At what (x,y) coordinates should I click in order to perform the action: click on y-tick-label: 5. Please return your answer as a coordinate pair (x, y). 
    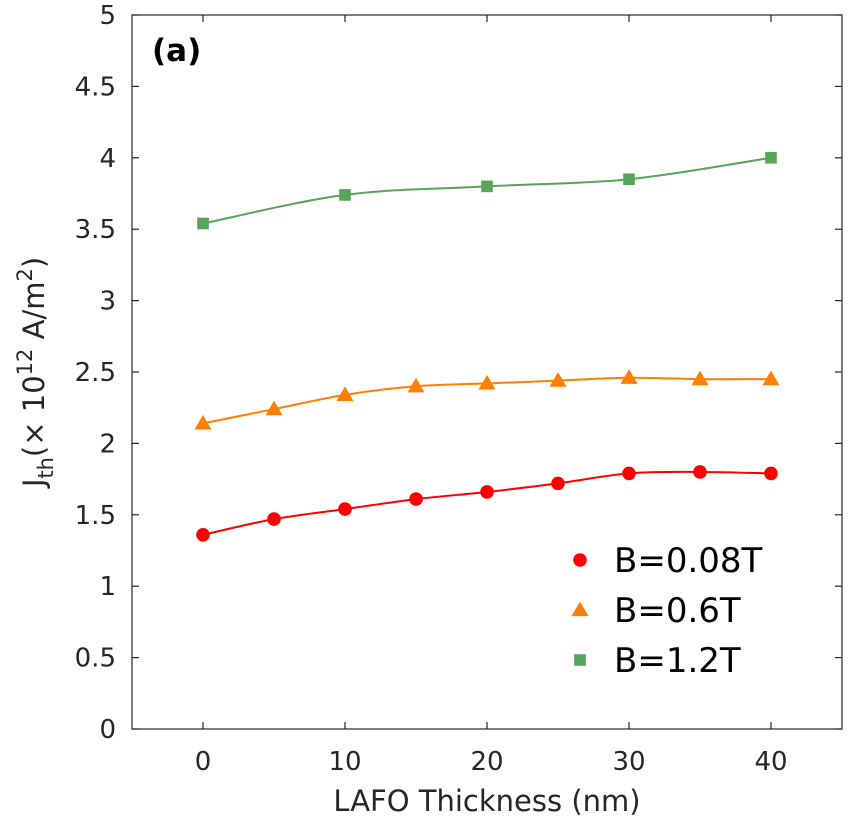
    Looking at the image, I should click on (107, 16).